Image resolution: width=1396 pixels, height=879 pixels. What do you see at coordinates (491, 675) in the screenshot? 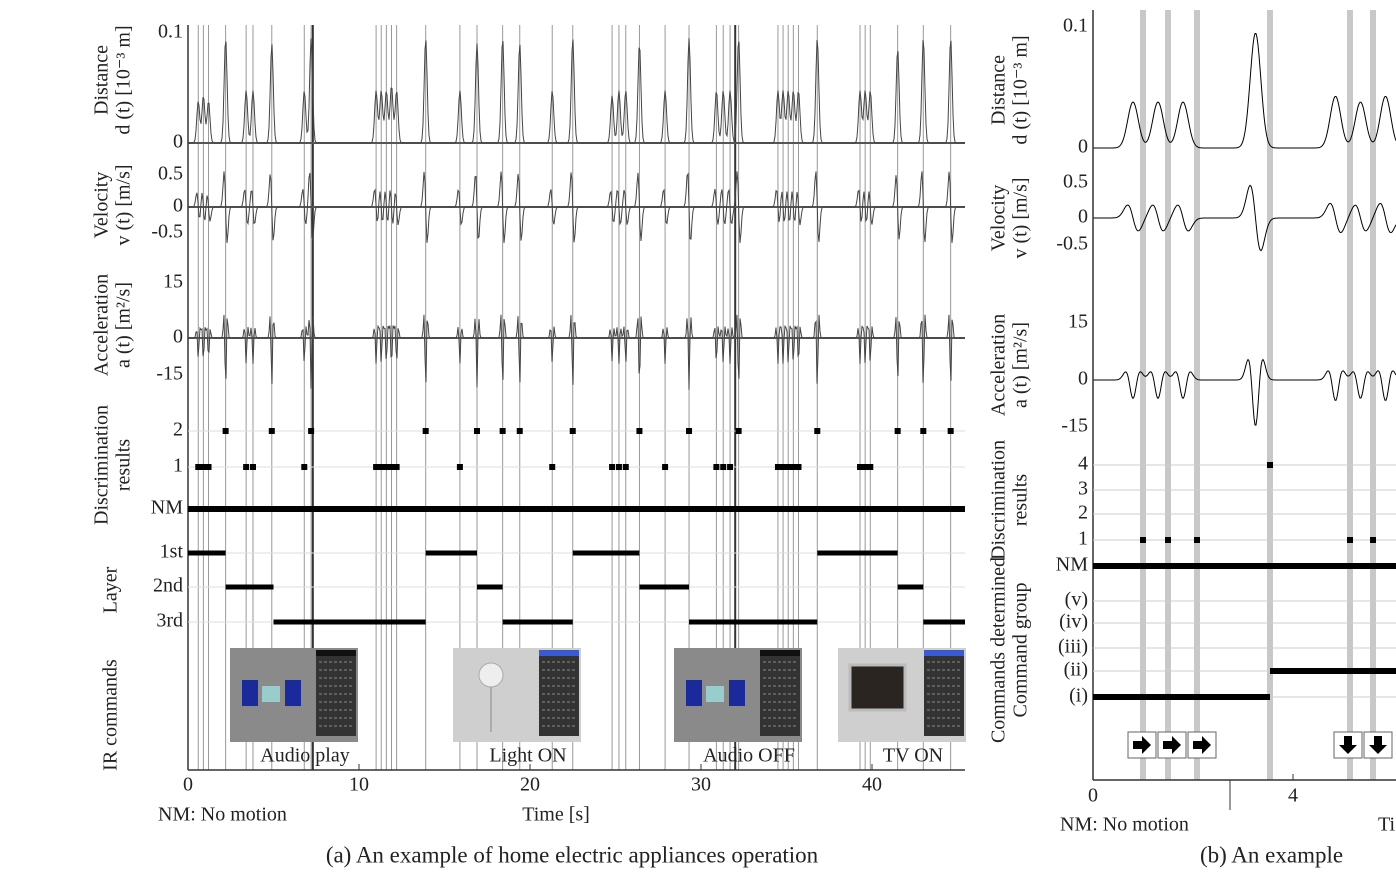
I see `bulb` at bounding box center [491, 675].